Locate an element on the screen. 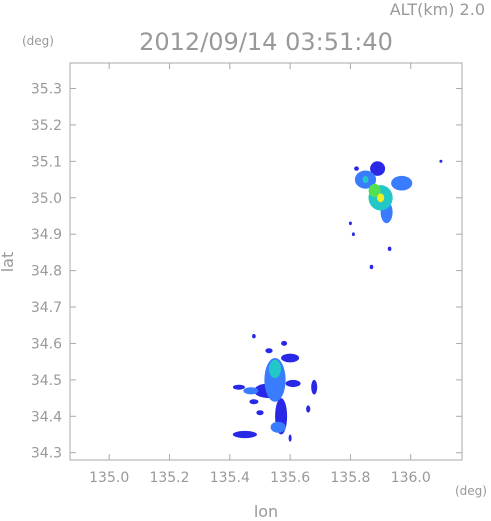  chart-title: 2012/09/14 03:51:40 is located at coordinates (266, 42).